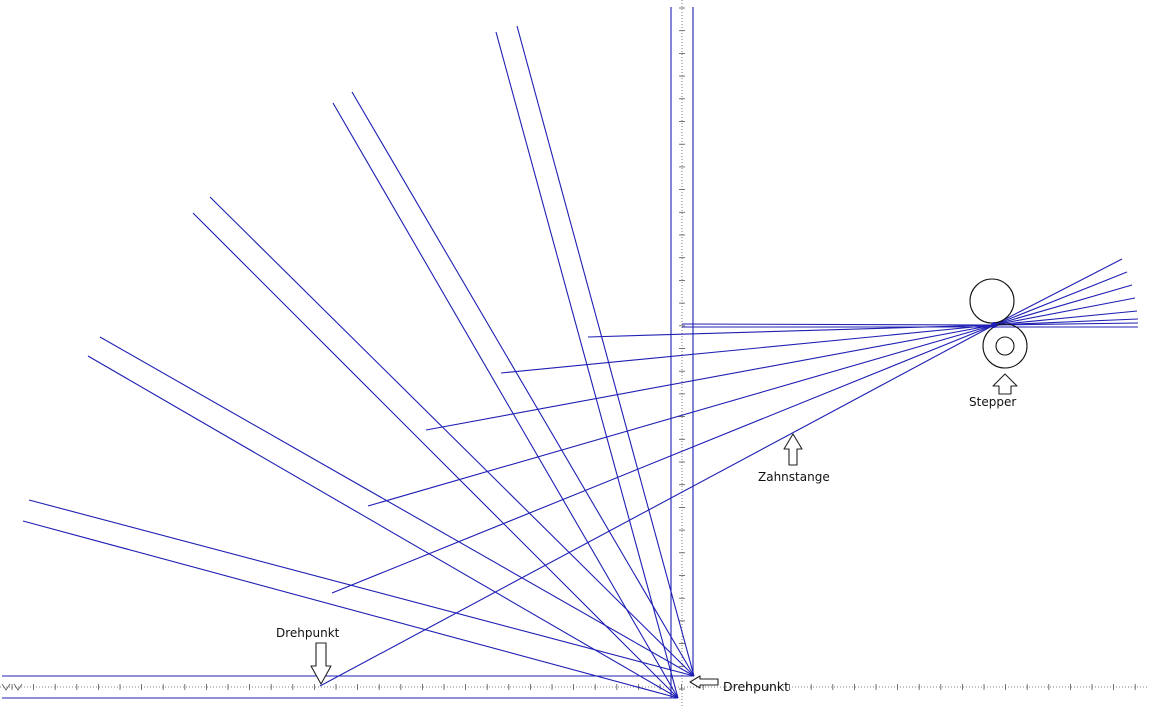  I want to click on pivot-left-arrow-icon, so click(321, 663).